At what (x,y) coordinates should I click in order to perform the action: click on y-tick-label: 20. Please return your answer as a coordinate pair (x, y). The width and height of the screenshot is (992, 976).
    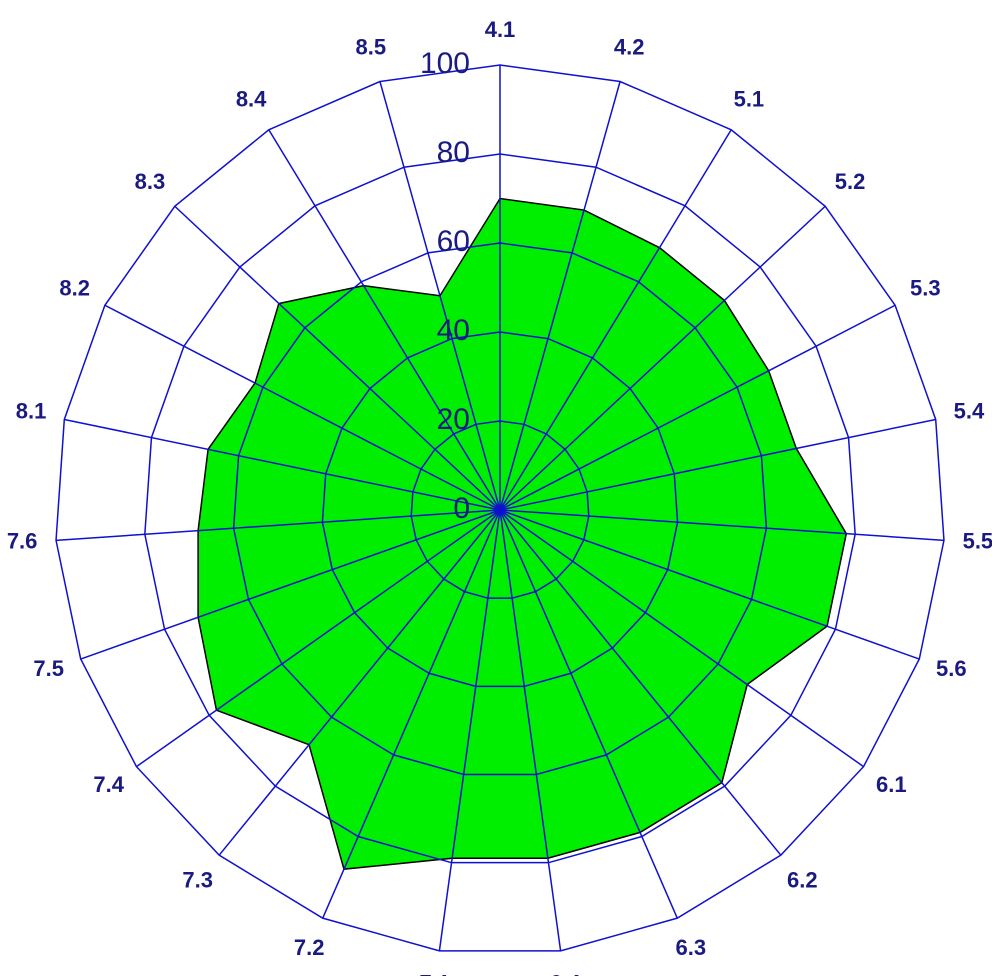
    Looking at the image, I should click on (453, 419).